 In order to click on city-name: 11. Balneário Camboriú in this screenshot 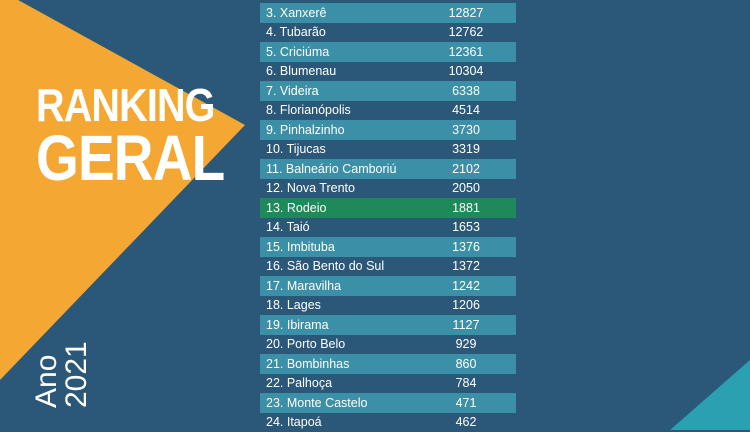, I will do `click(343, 169)`.